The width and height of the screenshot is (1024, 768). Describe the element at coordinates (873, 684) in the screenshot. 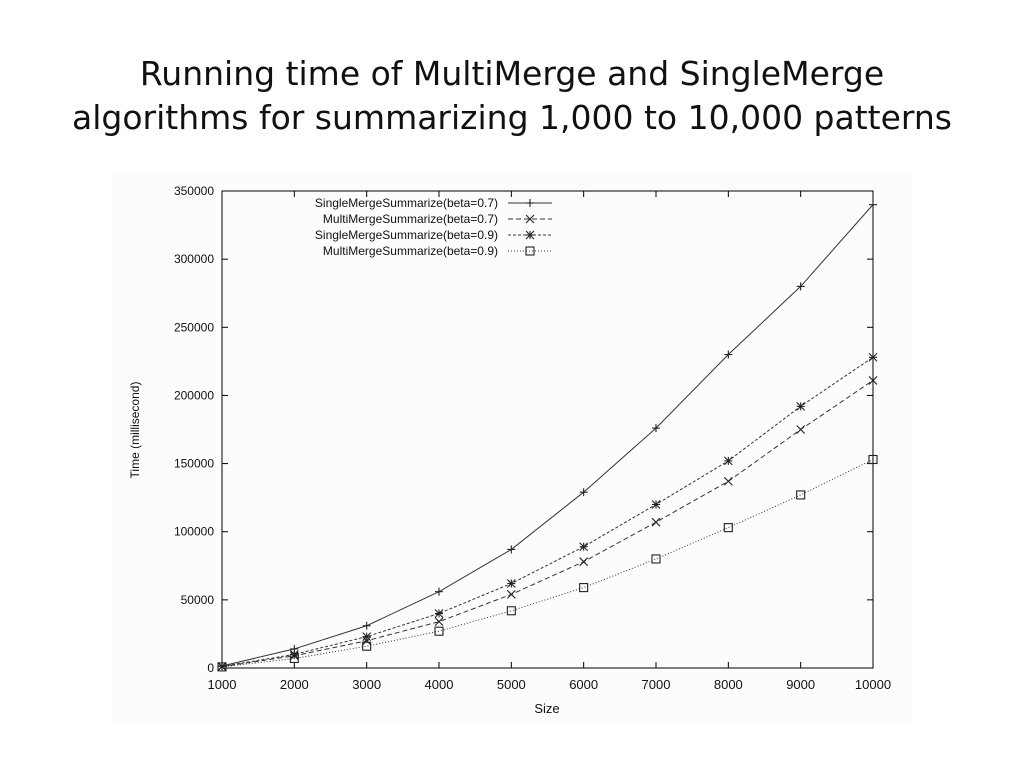

I see `x-tick-label: 10000` at that location.